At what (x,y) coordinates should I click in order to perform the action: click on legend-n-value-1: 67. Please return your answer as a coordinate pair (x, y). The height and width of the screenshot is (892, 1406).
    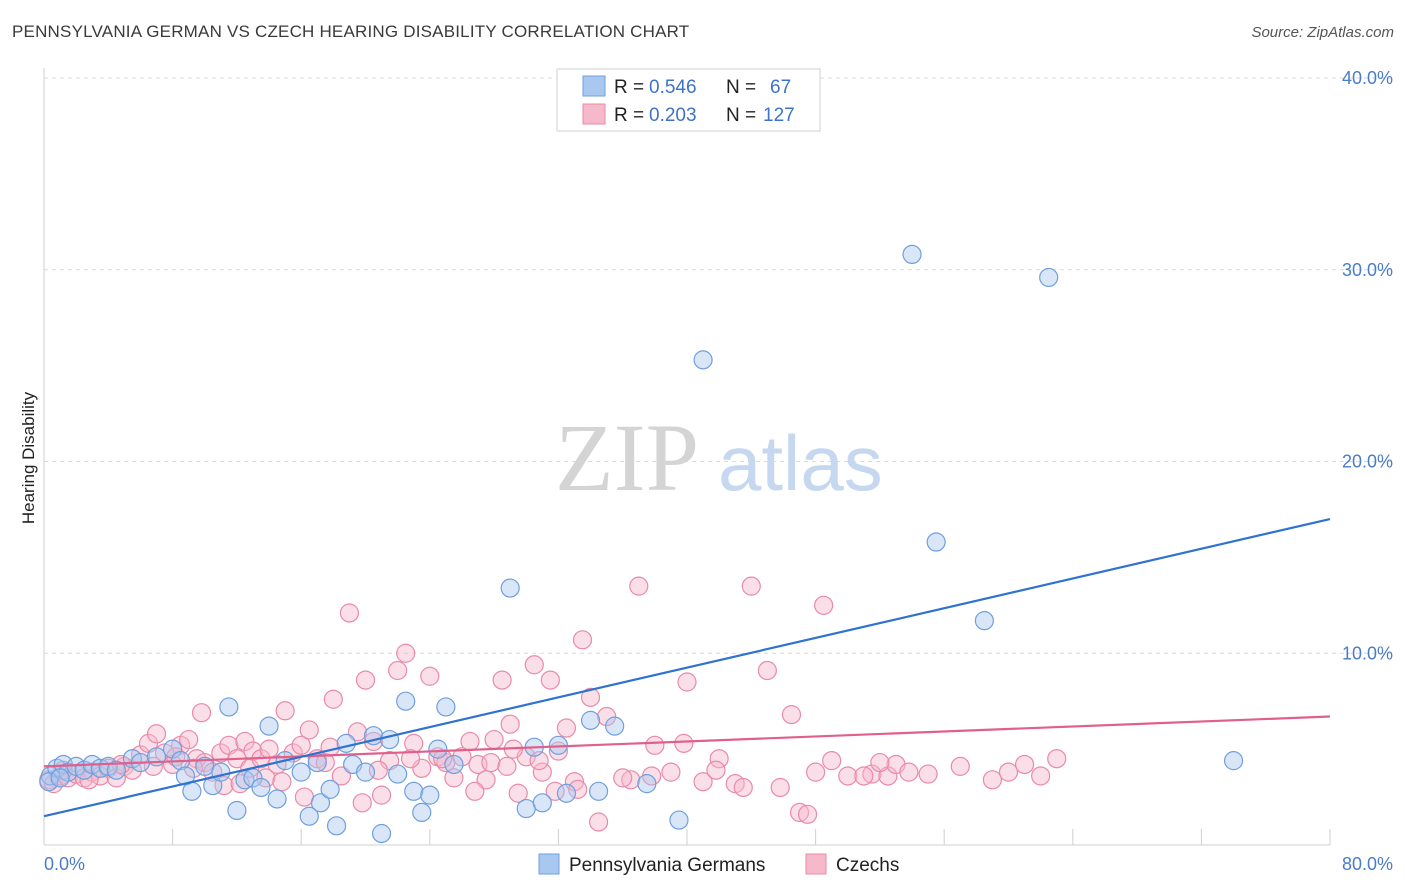
    Looking at the image, I should click on (780, 87).